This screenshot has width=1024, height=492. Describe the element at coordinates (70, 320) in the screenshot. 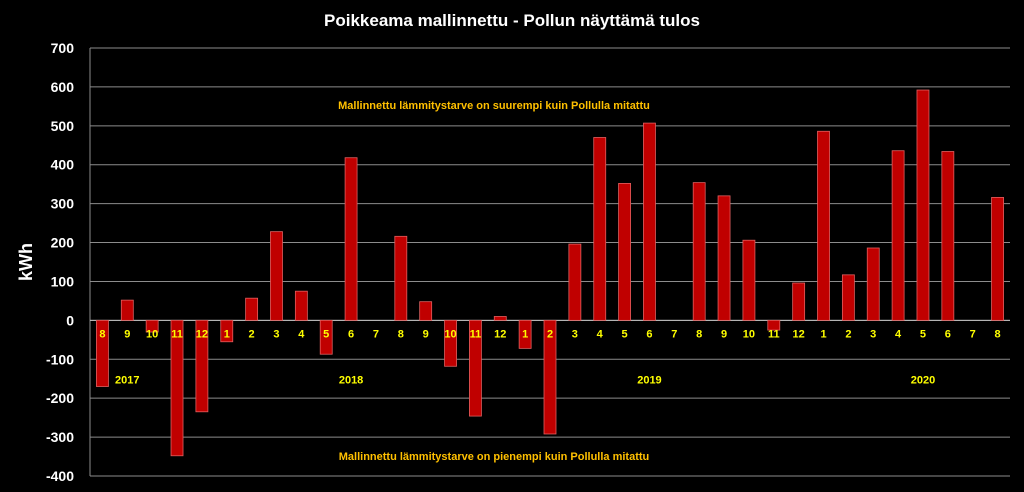

I see `y-tick-label: 0` at that location.